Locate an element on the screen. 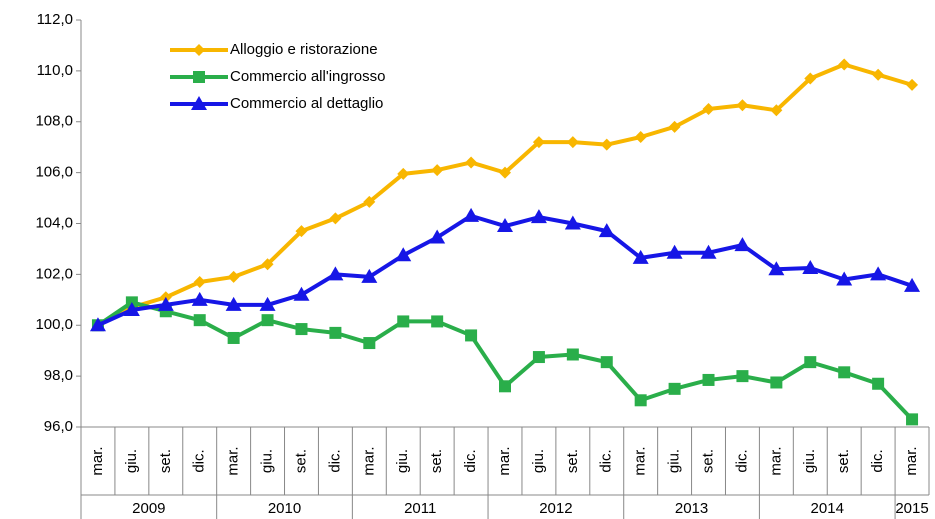 The height and width of the screenshot is (519, 935). y-tick-label: 98,0 is located at coordinates (58, 375).